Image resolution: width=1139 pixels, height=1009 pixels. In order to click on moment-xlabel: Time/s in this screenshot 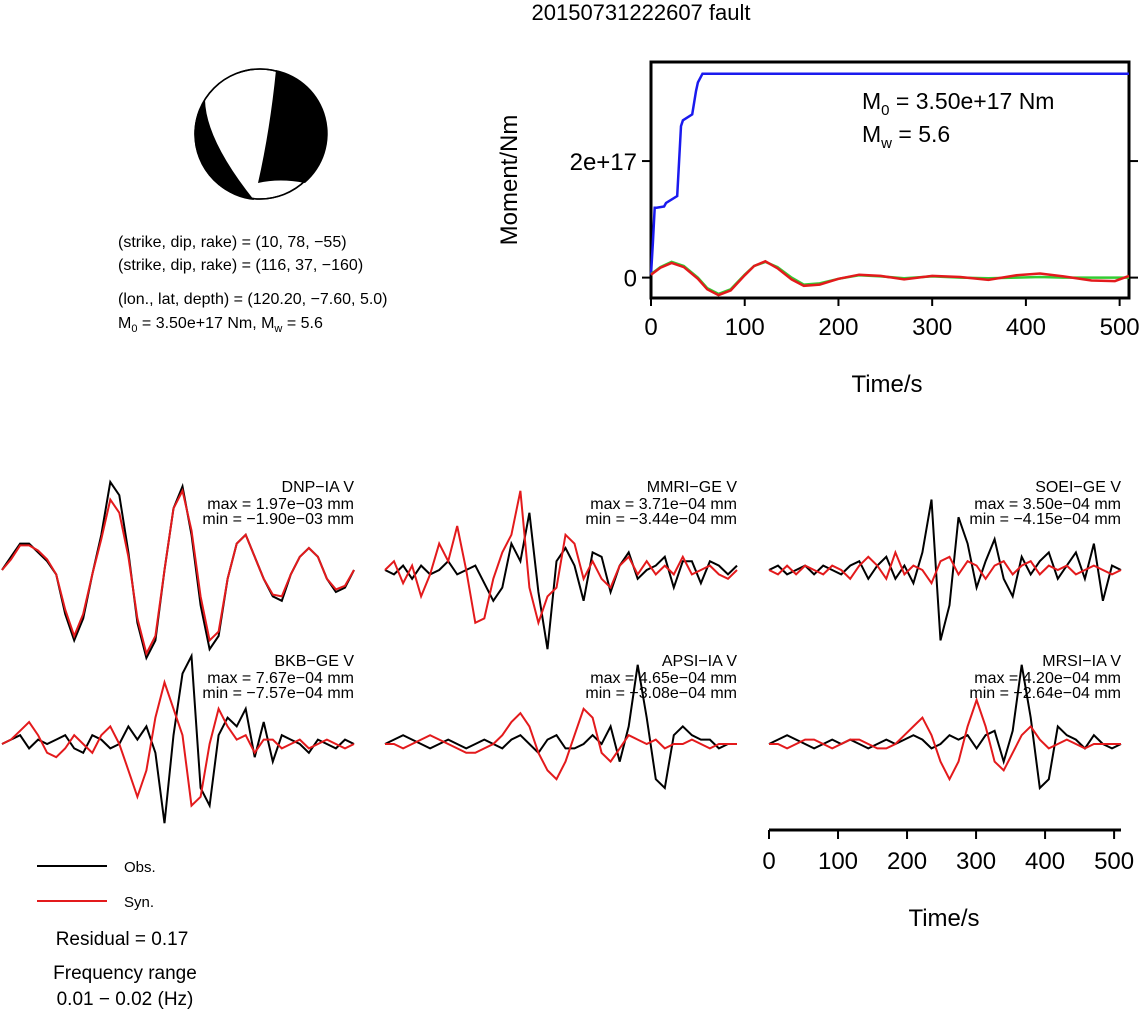, I will do `click(886, 384)`.